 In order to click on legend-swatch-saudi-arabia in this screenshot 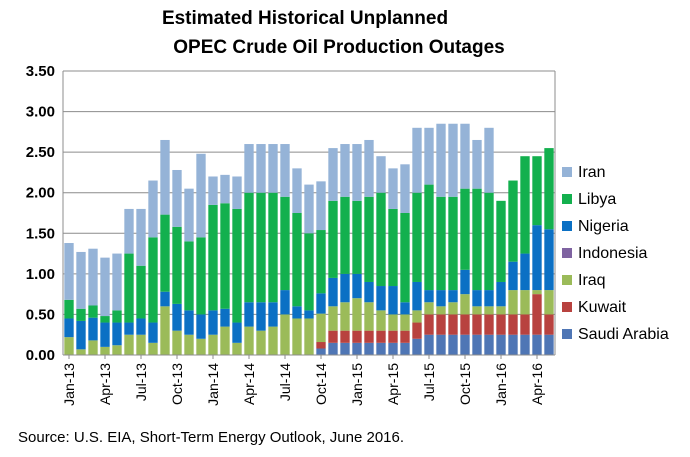, I will do `click(567, 334)`.